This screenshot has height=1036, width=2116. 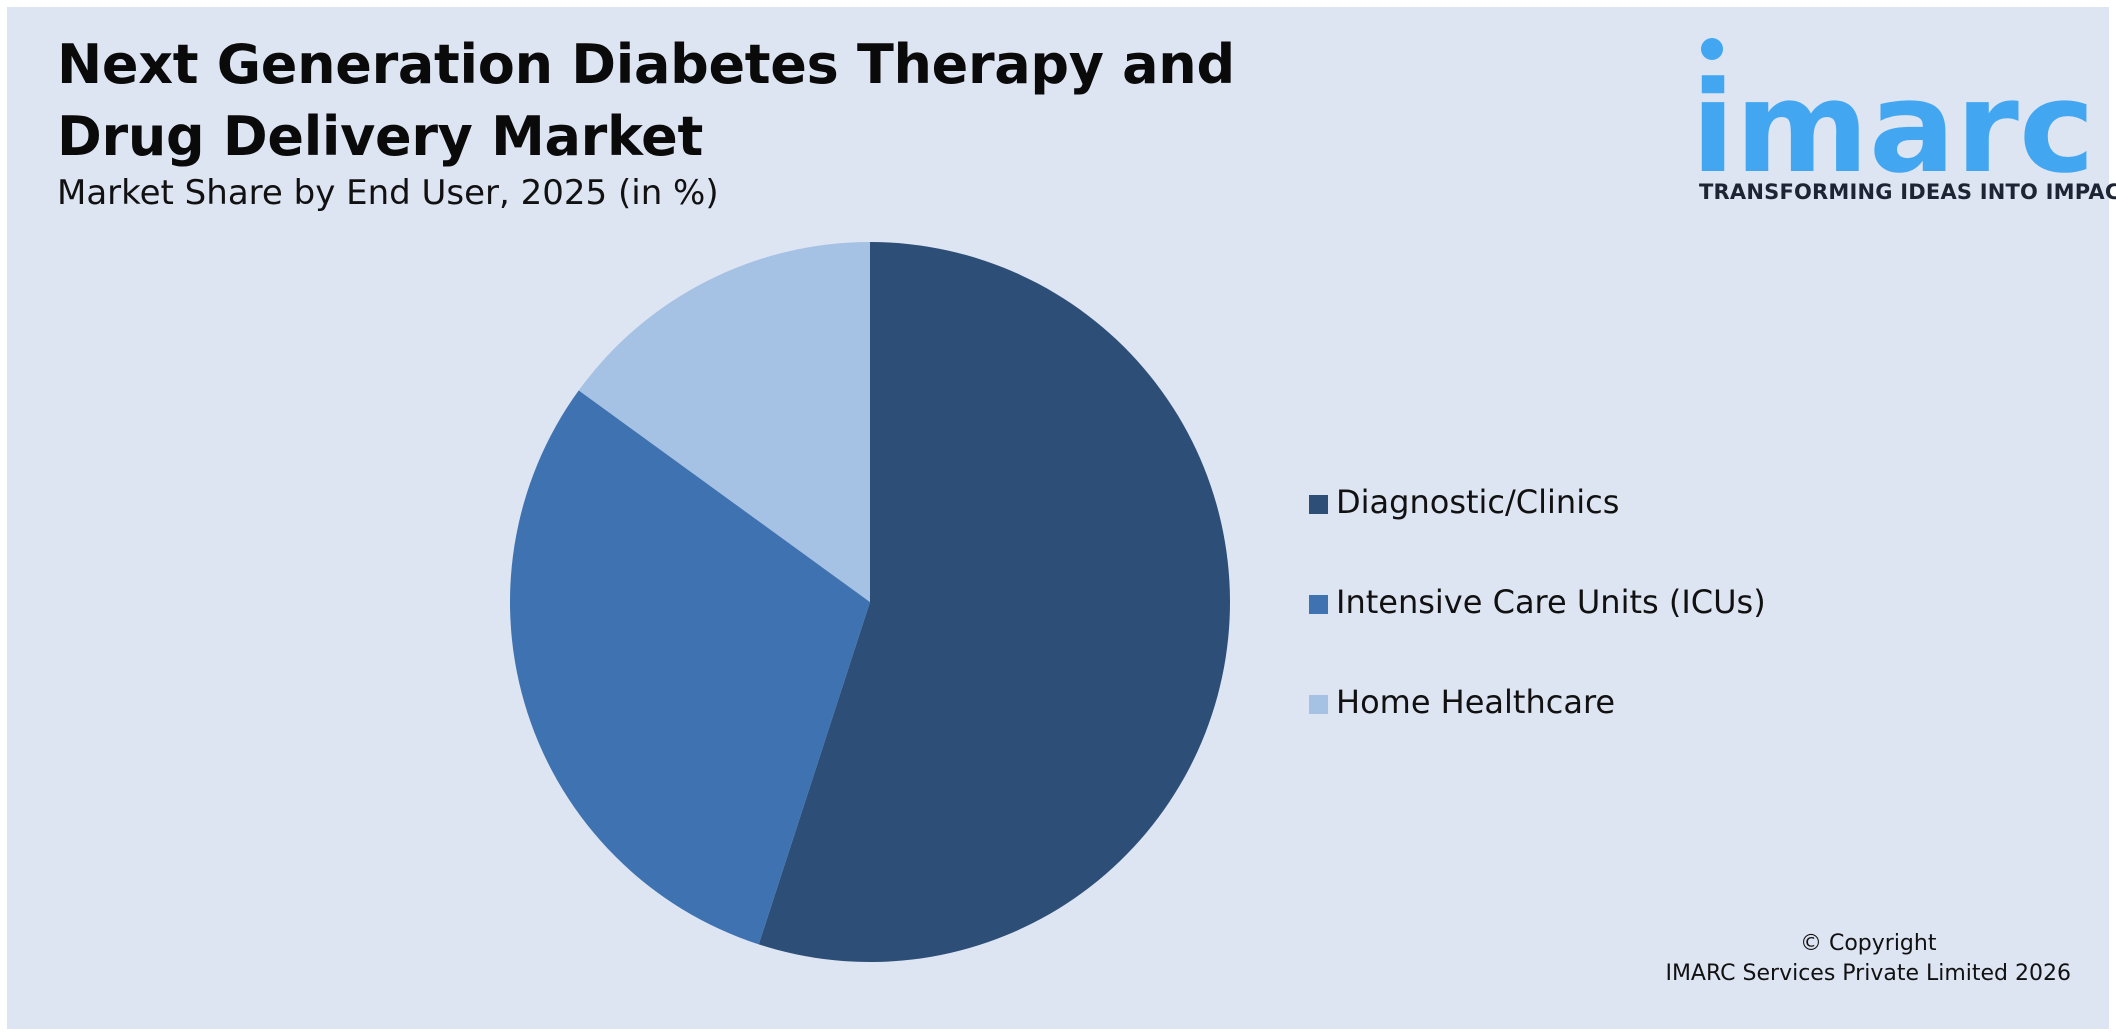 What do you see at coordinates (1551, 602) in the screenshot?
I see `legend-label: Intensive Care Units (ICUs)` at bounding box center [1551, 602].